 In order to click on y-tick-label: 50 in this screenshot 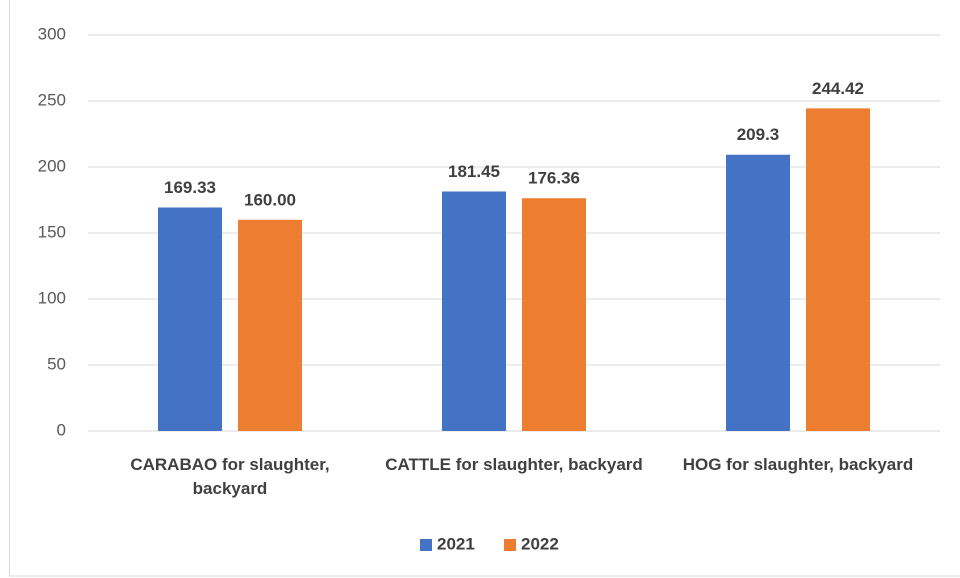, I will do `click(56, 363)`.